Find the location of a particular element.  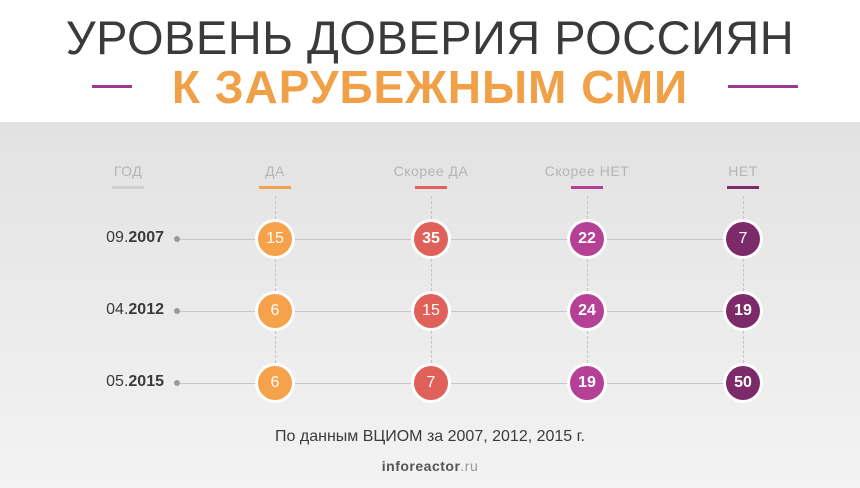

value-bubble: 50 is located at coordinates (743, 383).